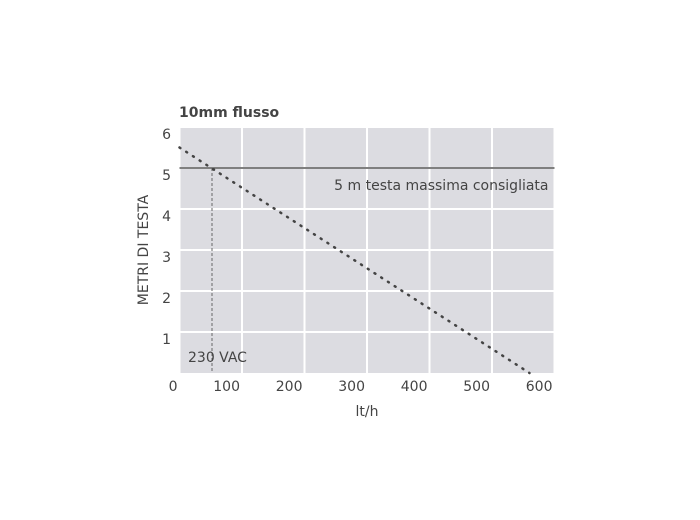  I want to click on x-tick-label: 500, so click(476, 387).